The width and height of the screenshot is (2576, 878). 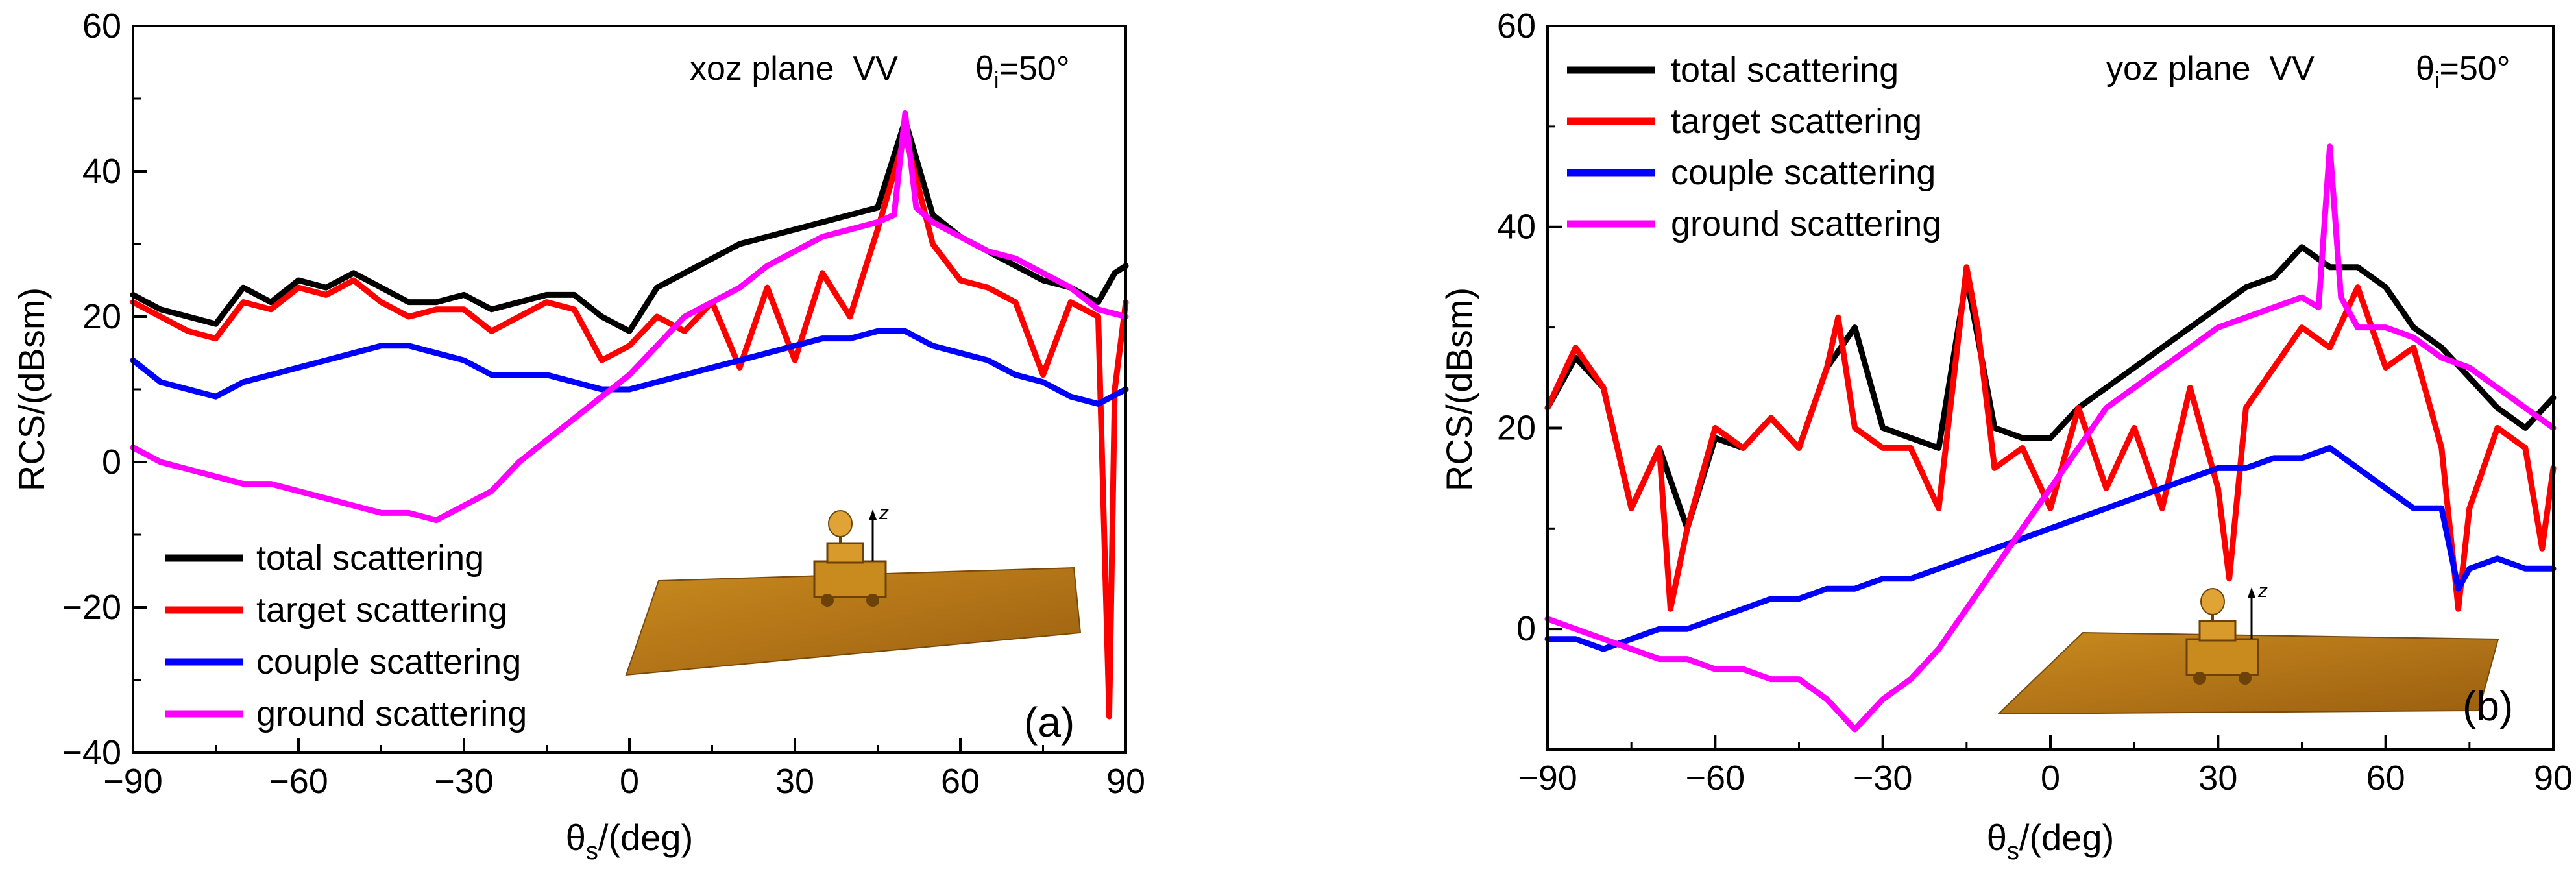 I want to click on panel-a-x-tick-label-3: 0, so click(x=629, y=781).